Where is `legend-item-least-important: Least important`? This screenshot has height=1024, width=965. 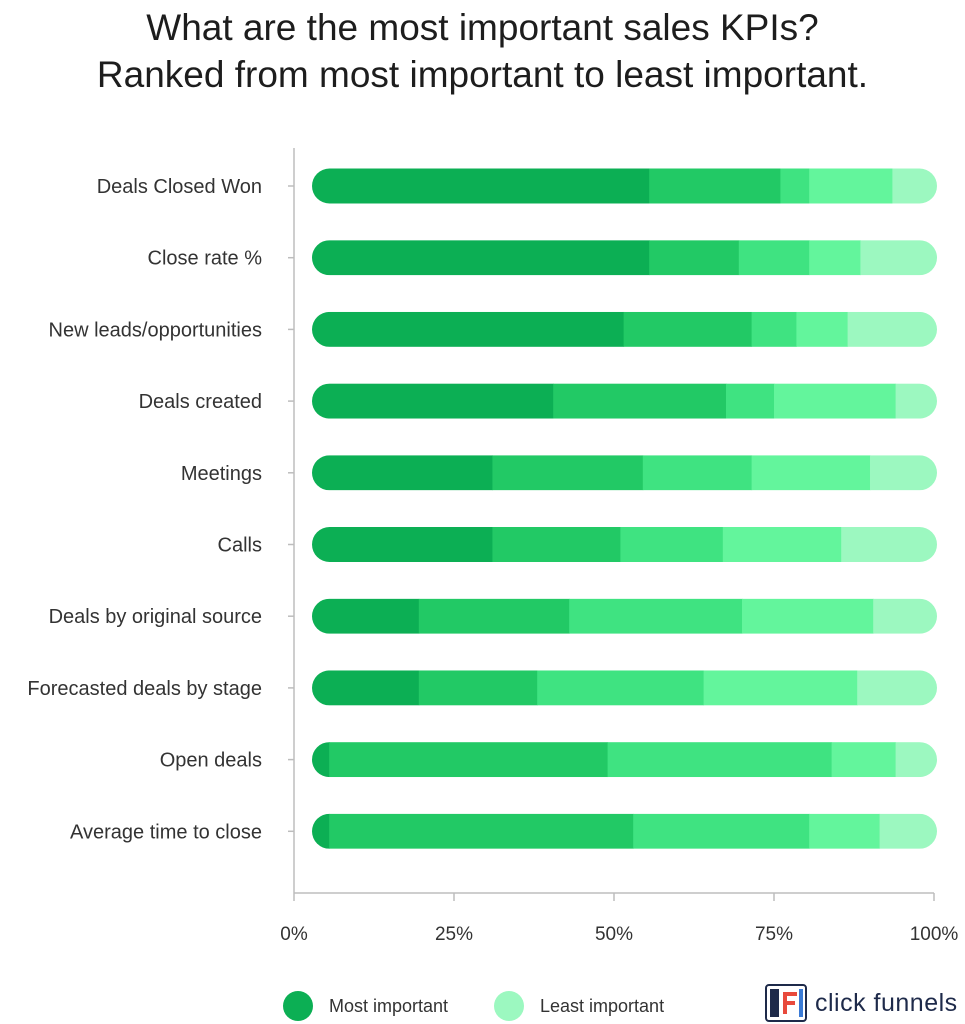 legend-item-least-important: Least important is located at coordinates (579, 1006).